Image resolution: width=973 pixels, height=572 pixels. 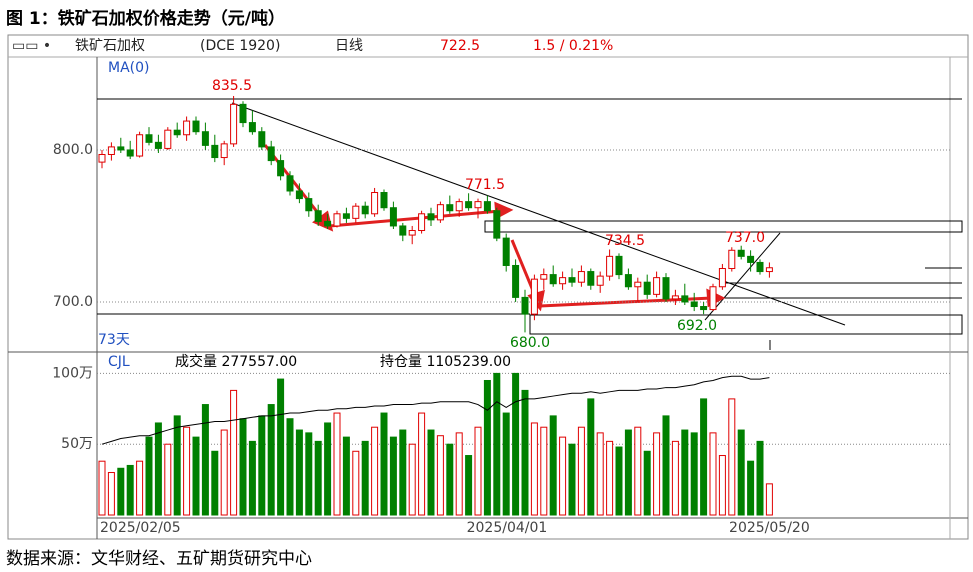 What do you see at coordinates (140, 528) in the screenshot?
I see `x-tick-label: 2025/02/05` at bounding box center [140, 528].